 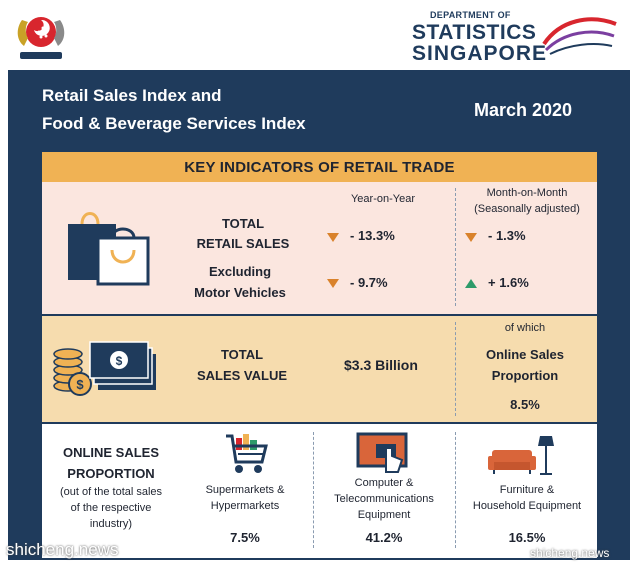 I want to click on period-label: March 2020, so click(x=523, y=110).